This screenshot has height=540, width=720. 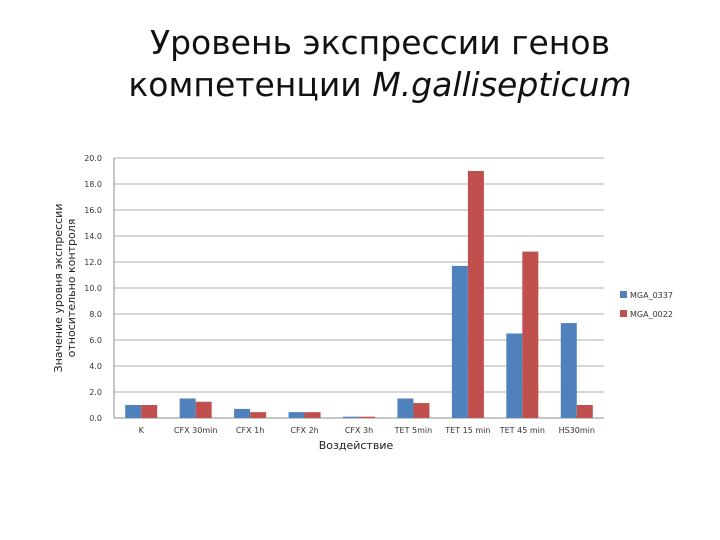 What do you see at coordinates (522, 430) in the screenshot?
I see `x-tick-label: TET 45 min` at bounding box center [522, 430].